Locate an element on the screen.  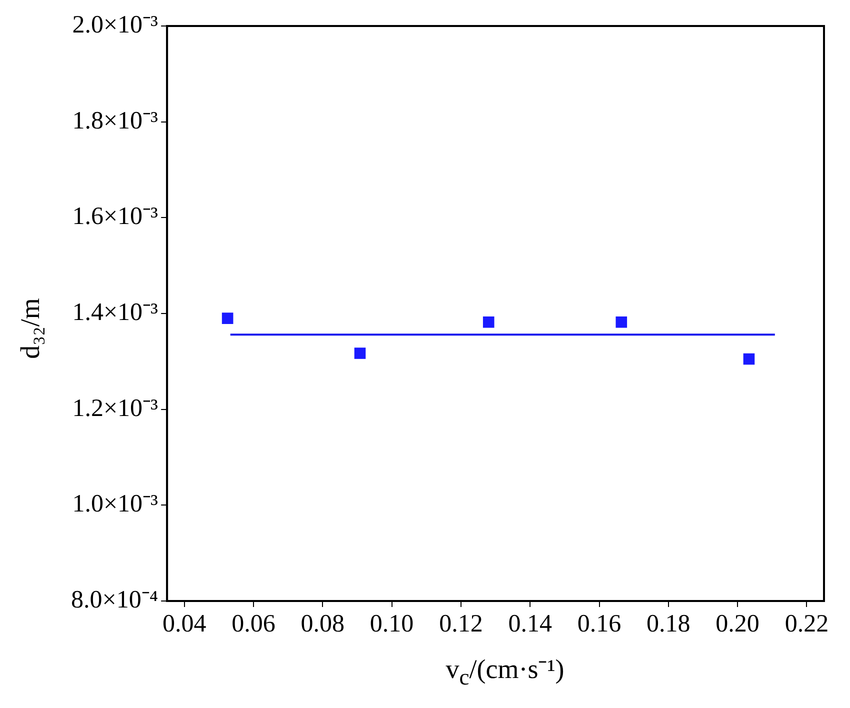
x-tick-label: 0.08 is located at coordinates (322, 624).